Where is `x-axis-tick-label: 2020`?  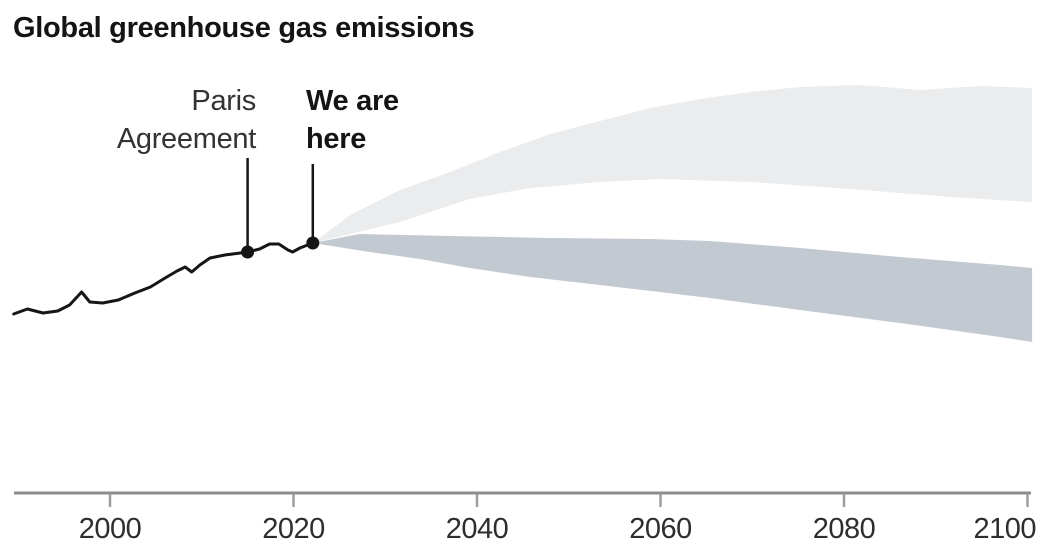 x-axis-tick-label: 2020 is located at coordinates (293, 529).